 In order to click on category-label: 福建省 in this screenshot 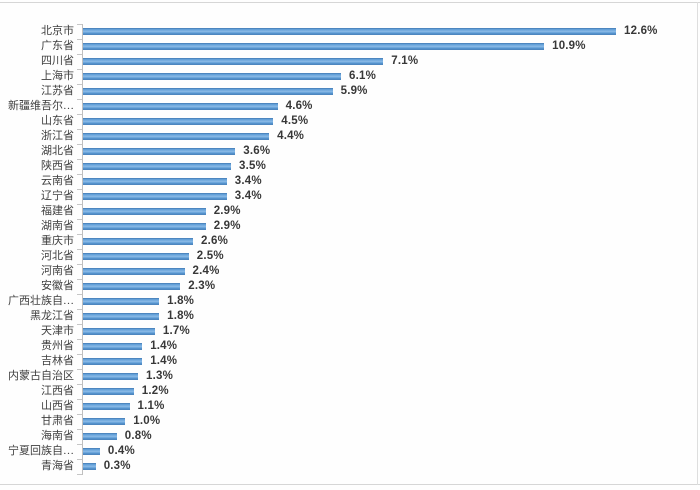, I will do `click(57, 211)`.